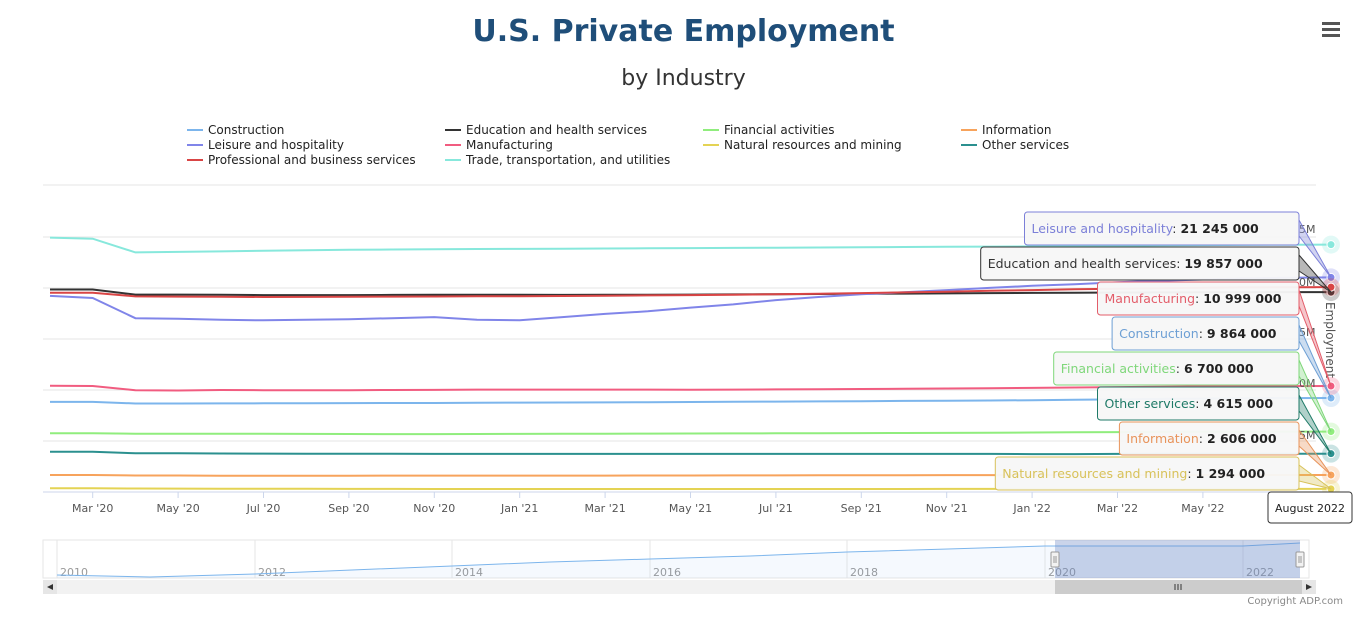  I want to click on tooltip-text: Financial activities: 6 700 000, so click(1157, 368).